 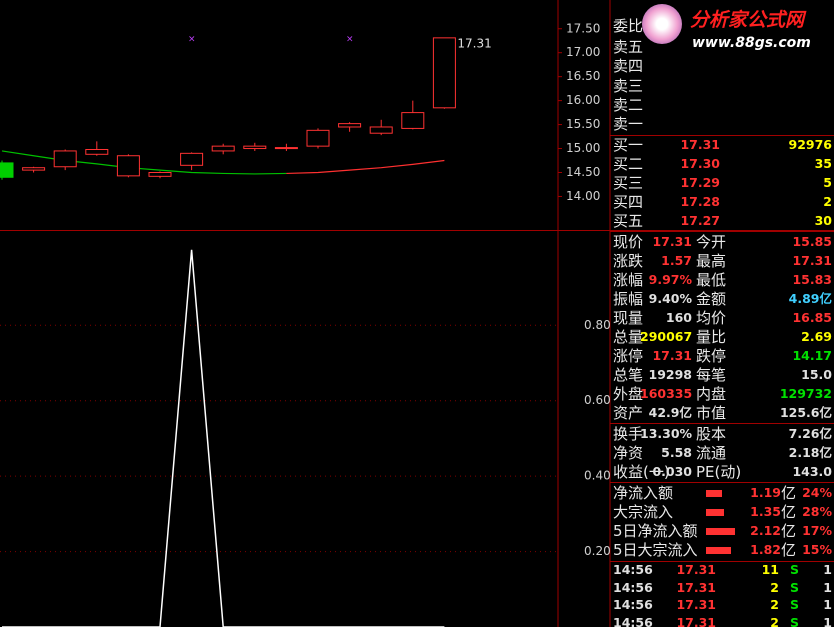 What do you see at coordinates (765, 492) in the screenshot?
I see `flow-amount: 1.19` at bounding box center [765, 492].